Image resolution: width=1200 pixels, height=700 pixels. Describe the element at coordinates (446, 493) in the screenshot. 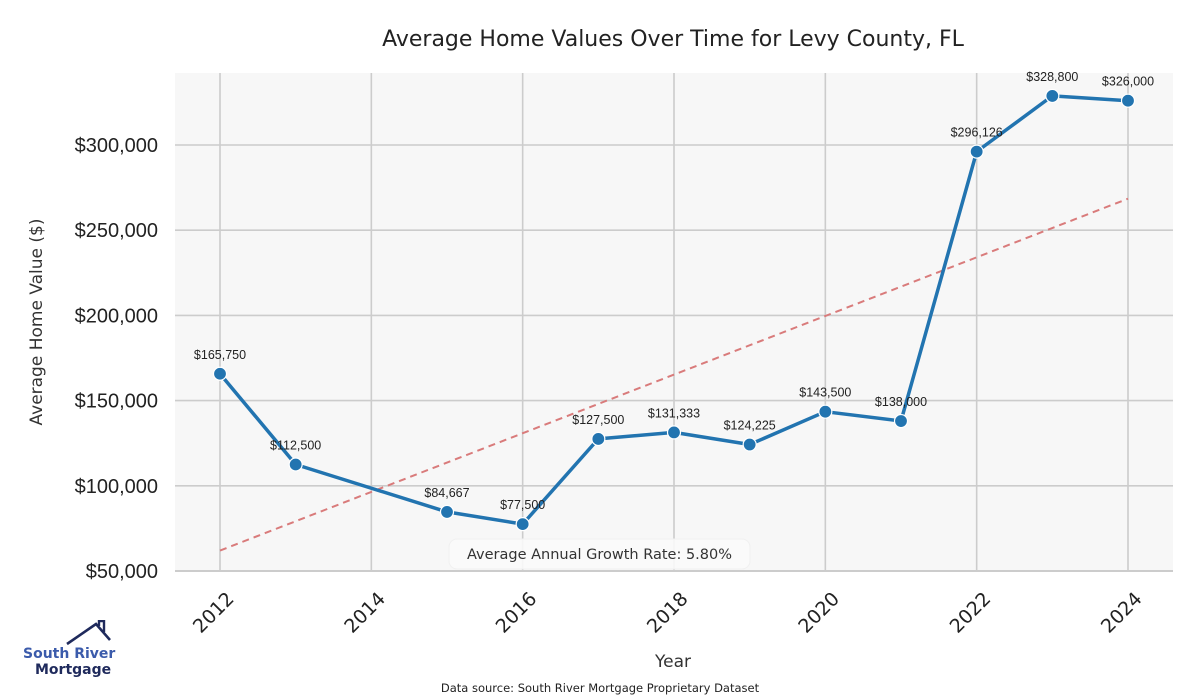

I see `data-label: $84,667` at that location.